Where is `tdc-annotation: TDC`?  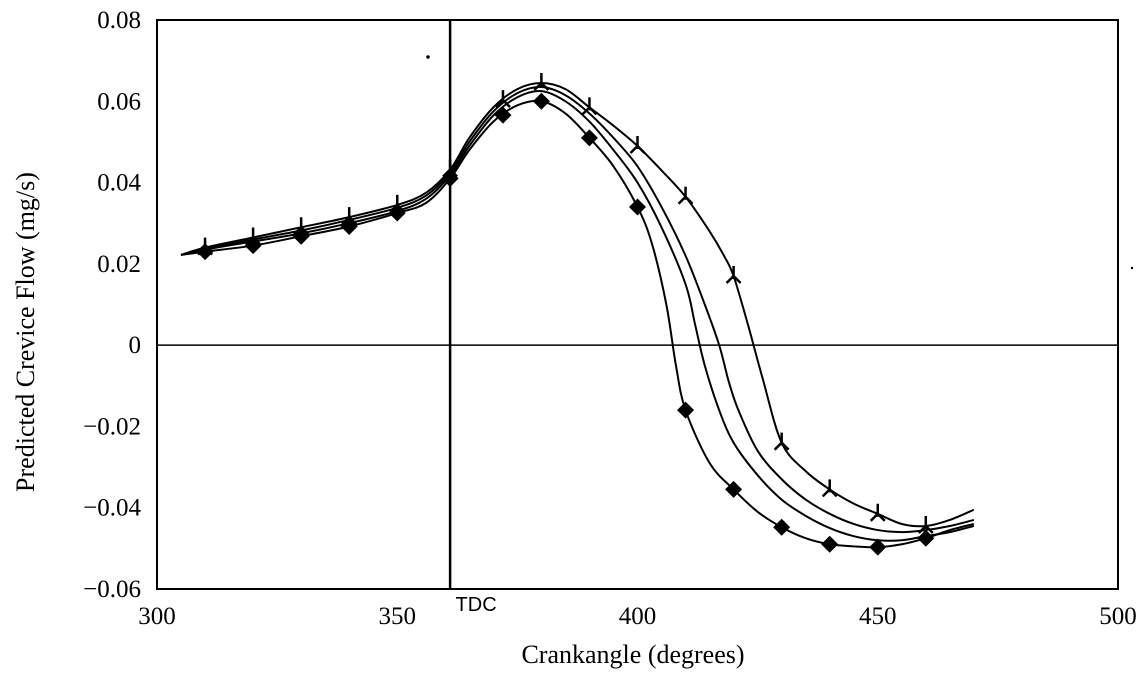 tdc-annotation: TDC is located at coordinates (476, 605).